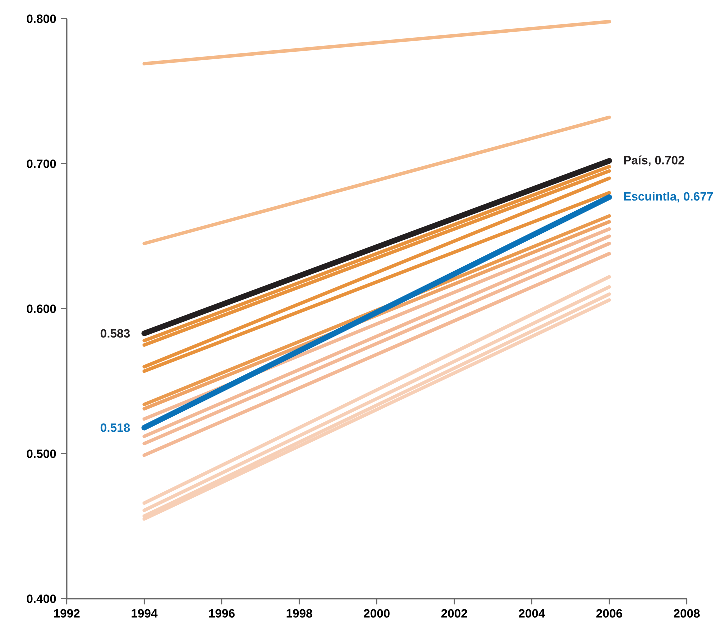  Describe the element at coordinates (669, 197) in the screenshot. I see `data-label: Escuintla, 0.677` at that location.